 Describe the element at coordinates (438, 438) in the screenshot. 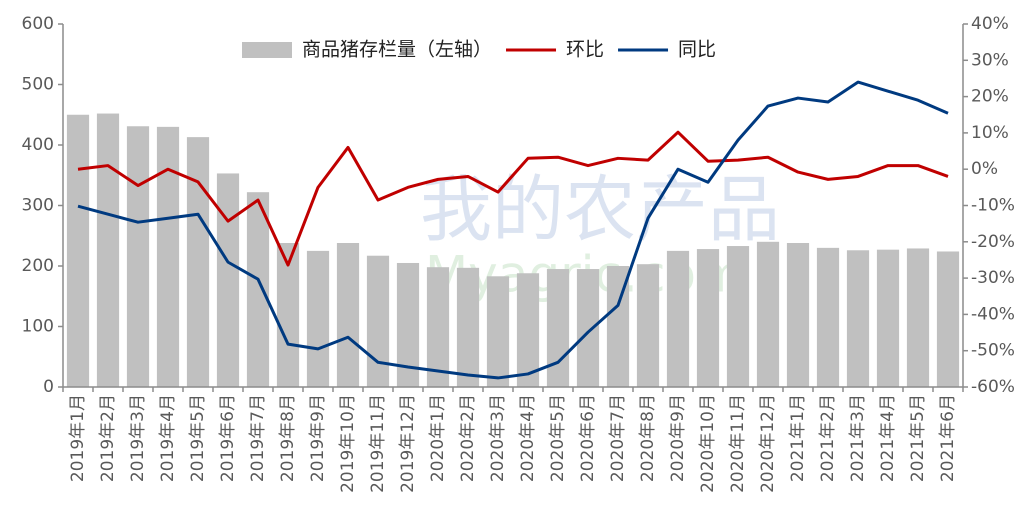

I see `x-tick-label: 2020年1月` at that location.